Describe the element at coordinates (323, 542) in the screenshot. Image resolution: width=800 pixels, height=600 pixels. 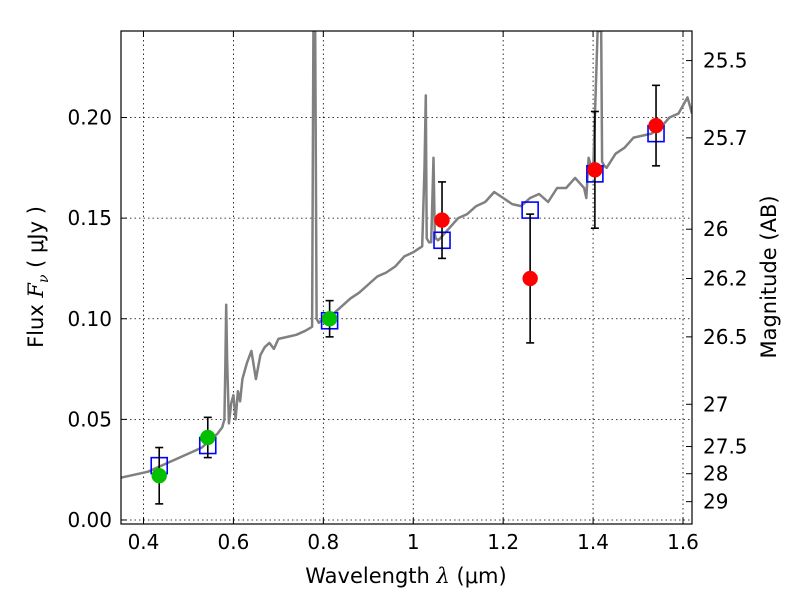
I see `x-tick-label: 0.8` at that location.